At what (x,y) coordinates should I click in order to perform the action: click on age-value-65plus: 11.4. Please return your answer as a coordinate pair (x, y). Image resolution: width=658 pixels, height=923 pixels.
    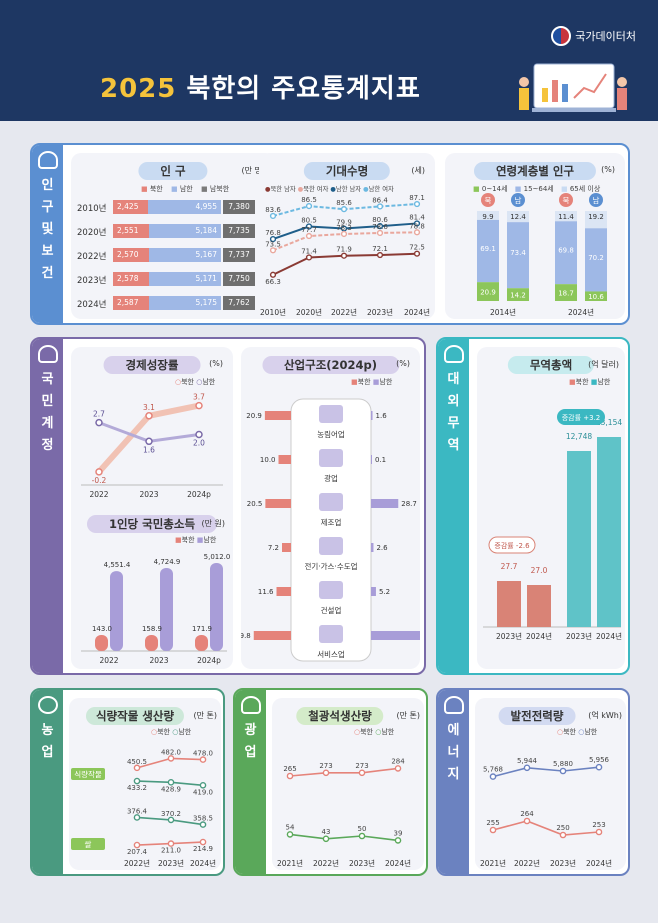
    Looking at the image, I should click on (566, 217).